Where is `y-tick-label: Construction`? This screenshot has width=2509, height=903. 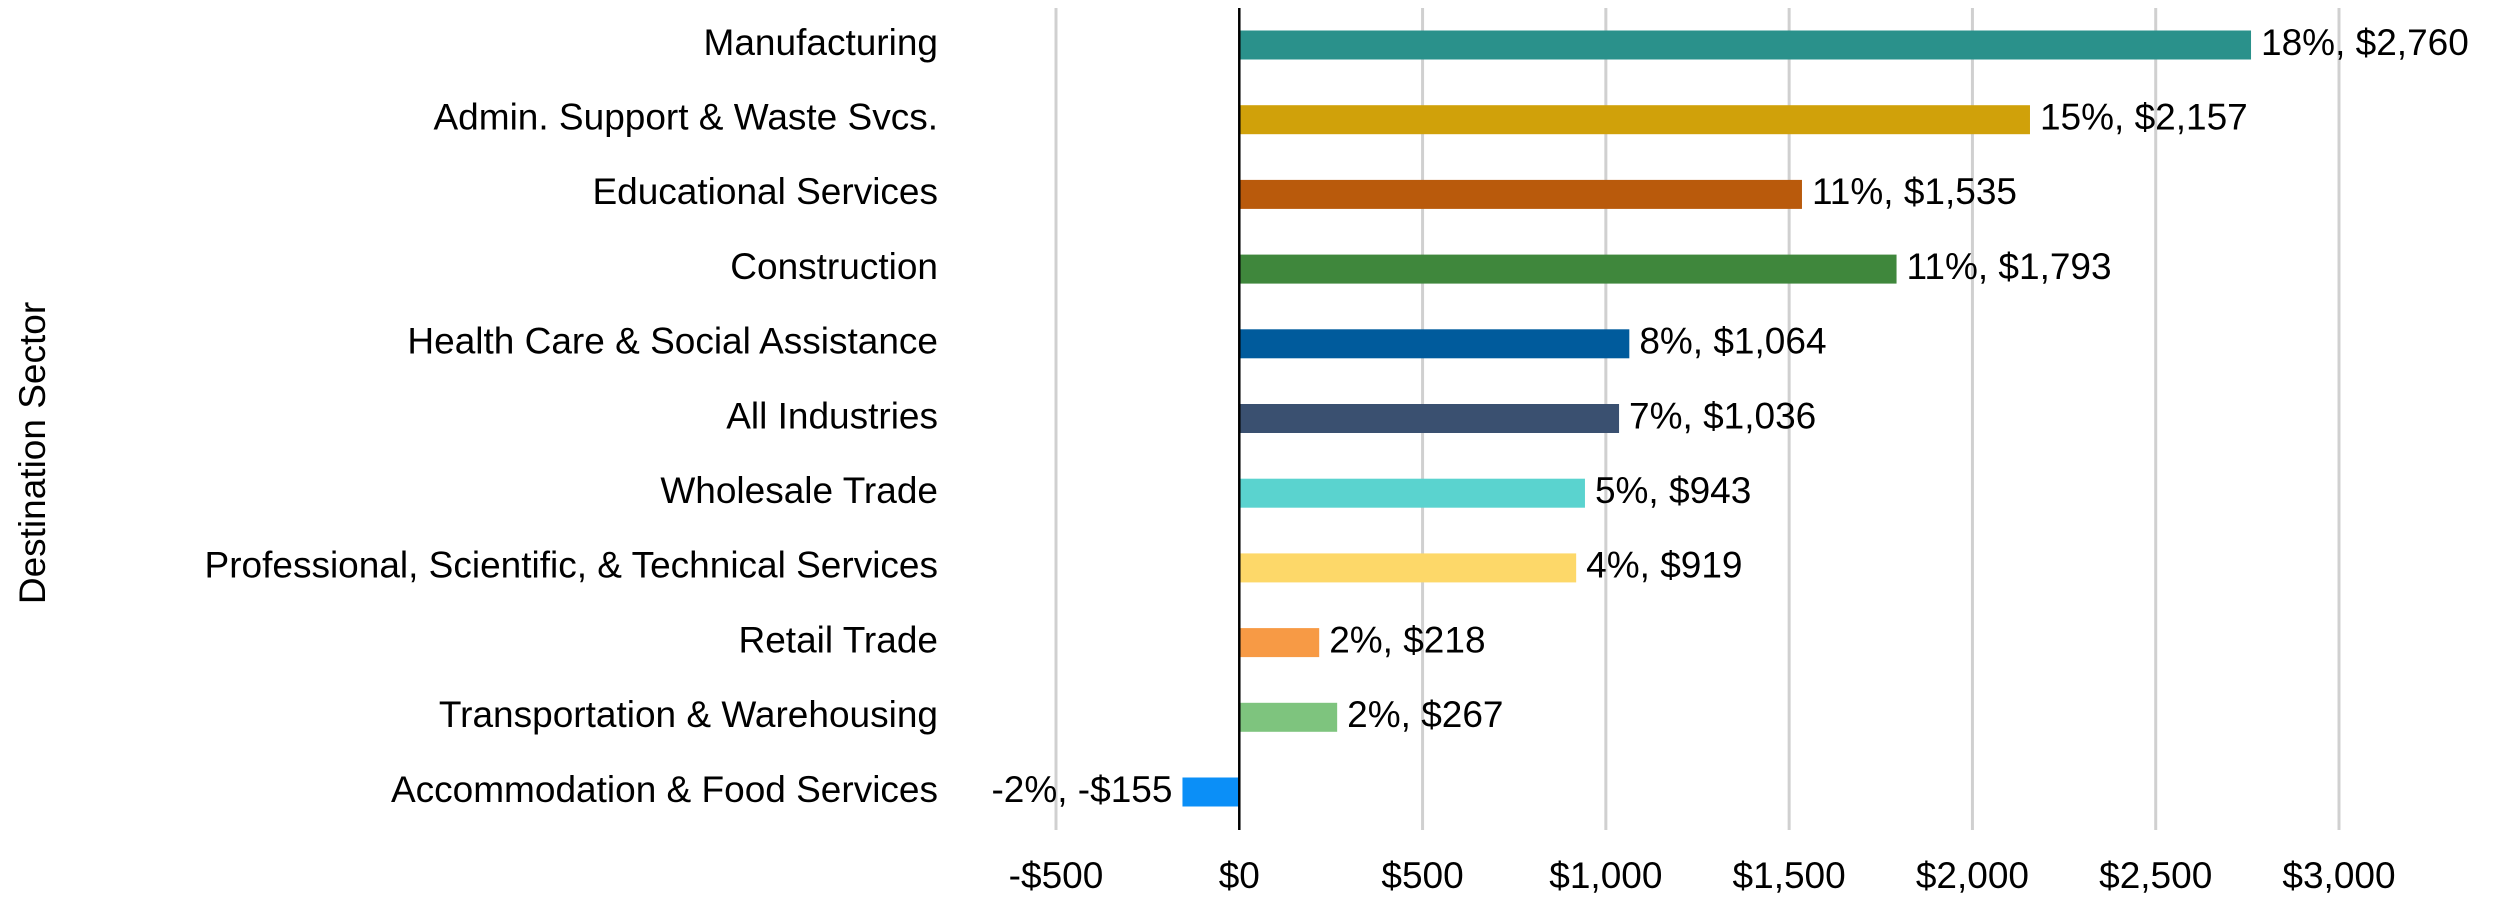 y-tick-label: Construction is located at coordinates (834, 266).